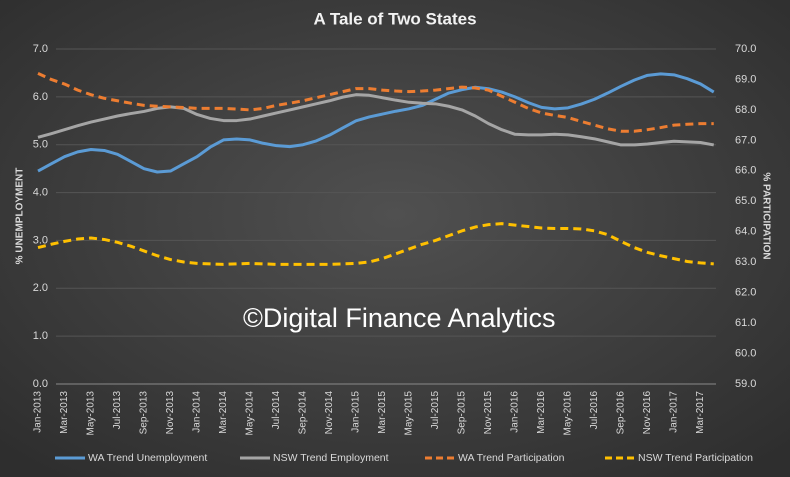  I want to click on x-tick-label: May-2014, so click(250, 413).